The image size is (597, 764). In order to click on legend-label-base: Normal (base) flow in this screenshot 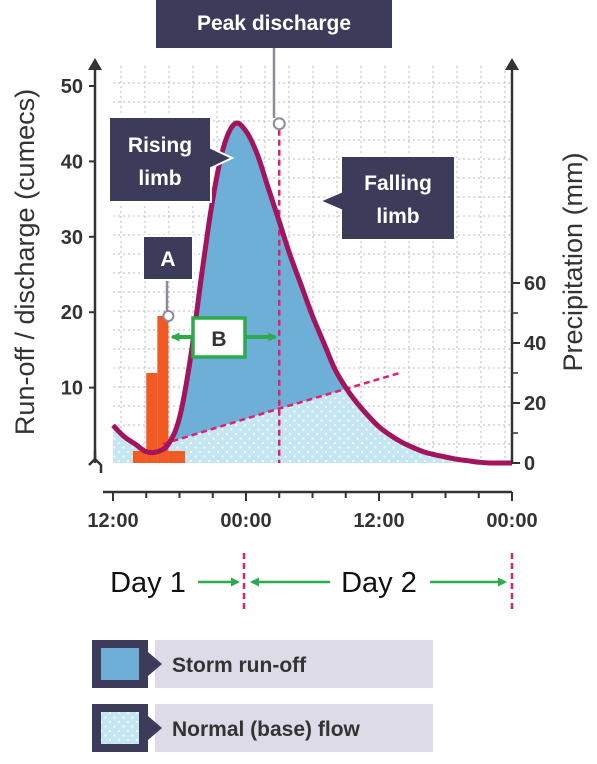, I will do `click(266, 729)`.